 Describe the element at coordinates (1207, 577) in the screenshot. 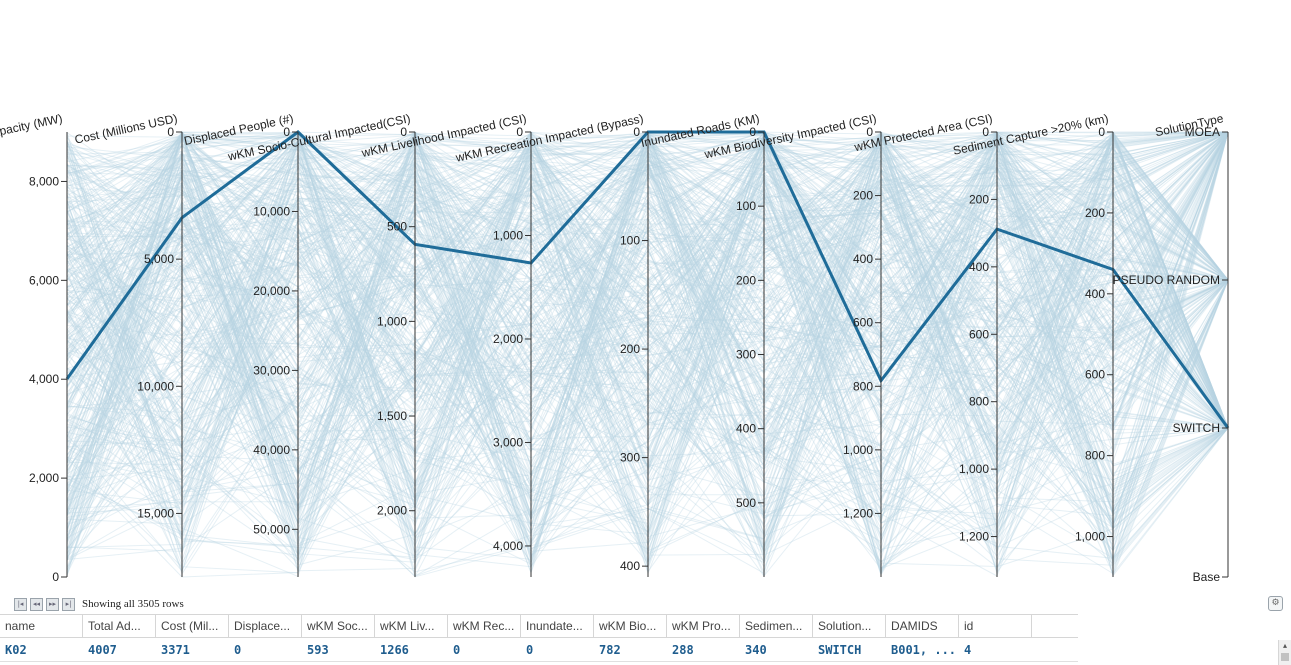

I see `tick-label: Base` at that location.